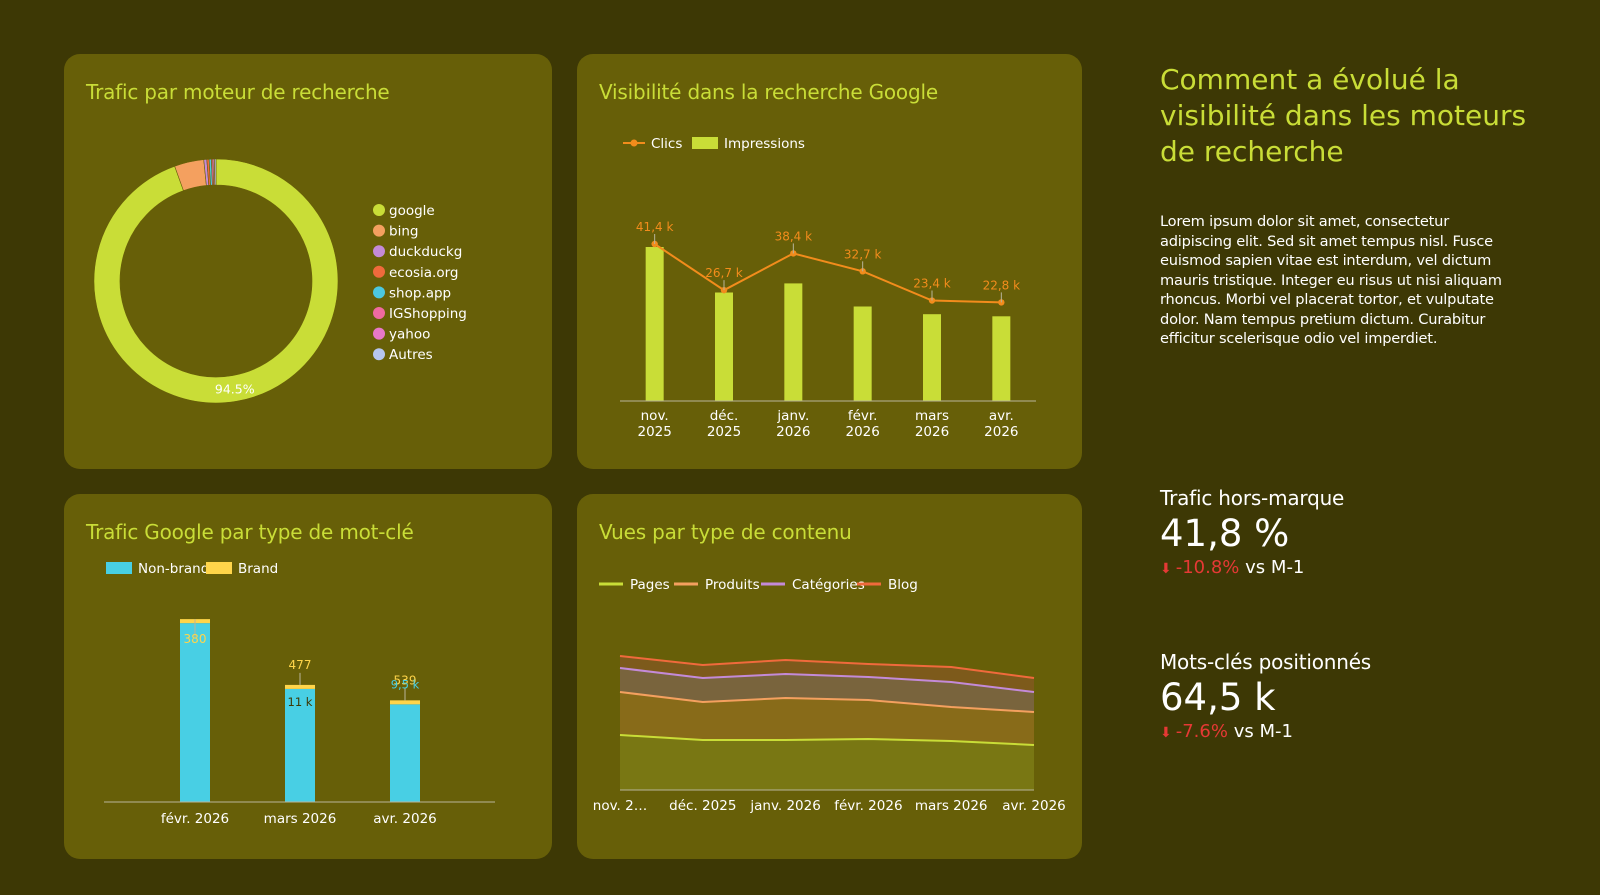 This screenshot has width=1600, height=895. What do you see at coordinates (932, 284) in the screenshot?
I see `data-label-clics: 23,4 k` at bounding box center [932, 284].